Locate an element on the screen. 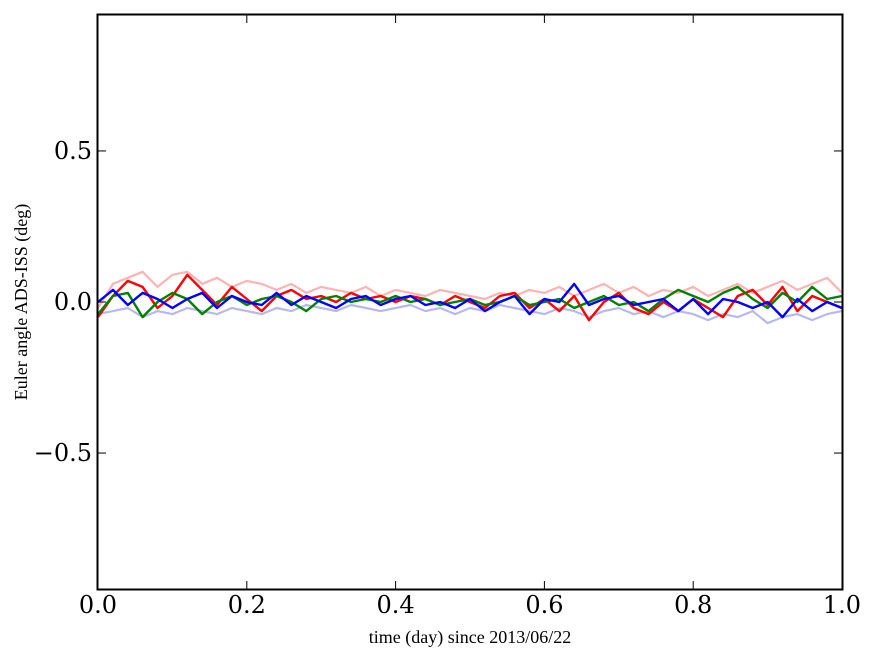 The width and height of the screenshot is (875, 662). x-tick-label: 0.4 is located at coordinates (396, 605).